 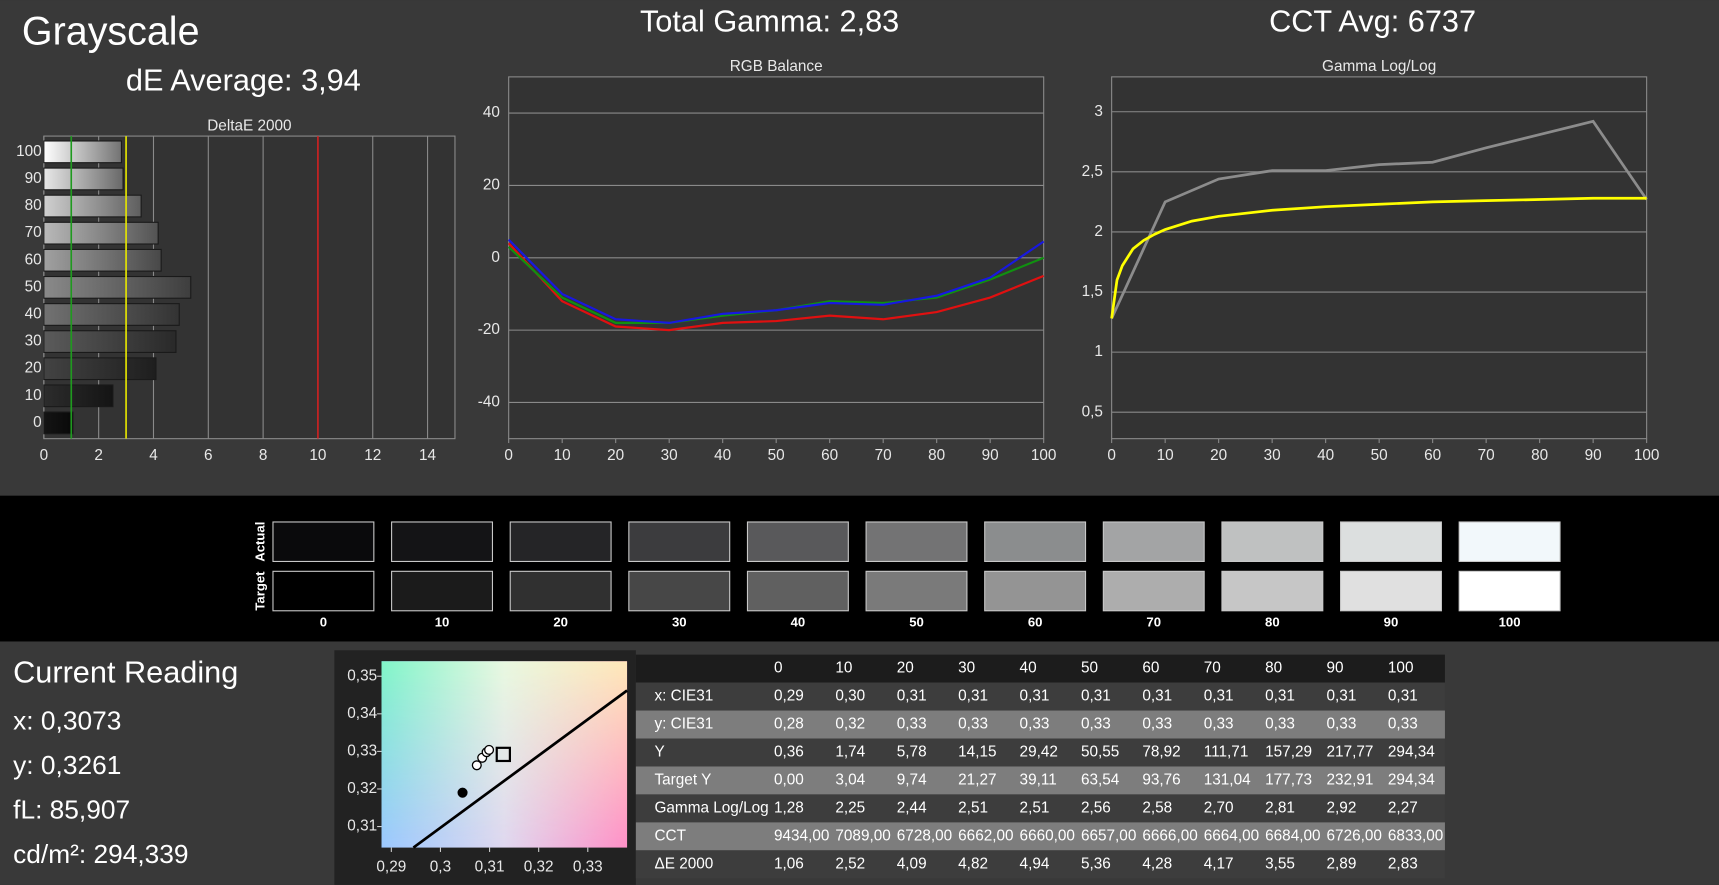 I want to click on table-cell: 232,91, so click(x=1350, y=779).